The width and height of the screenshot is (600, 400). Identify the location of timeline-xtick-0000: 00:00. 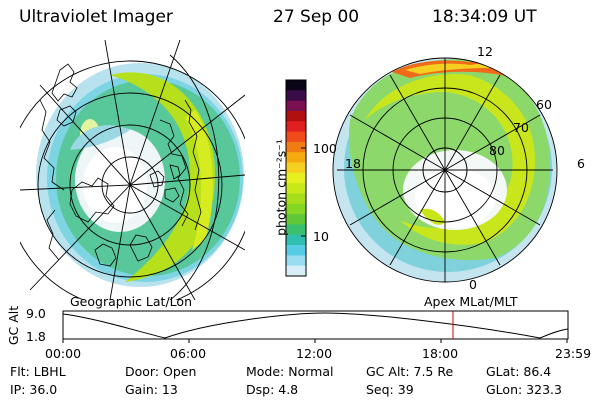
(63, 353).